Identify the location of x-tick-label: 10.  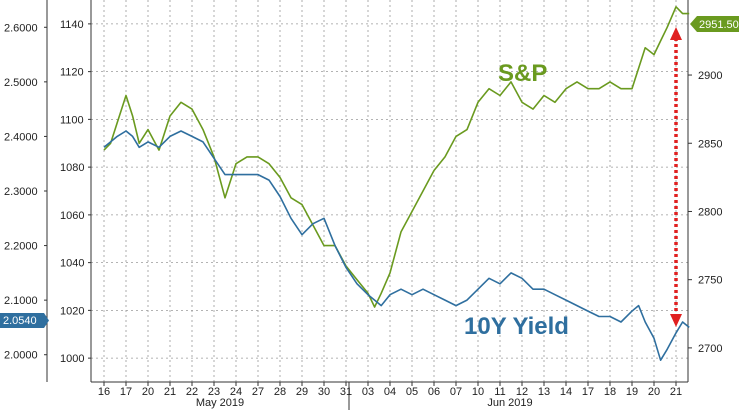
(478, 392).